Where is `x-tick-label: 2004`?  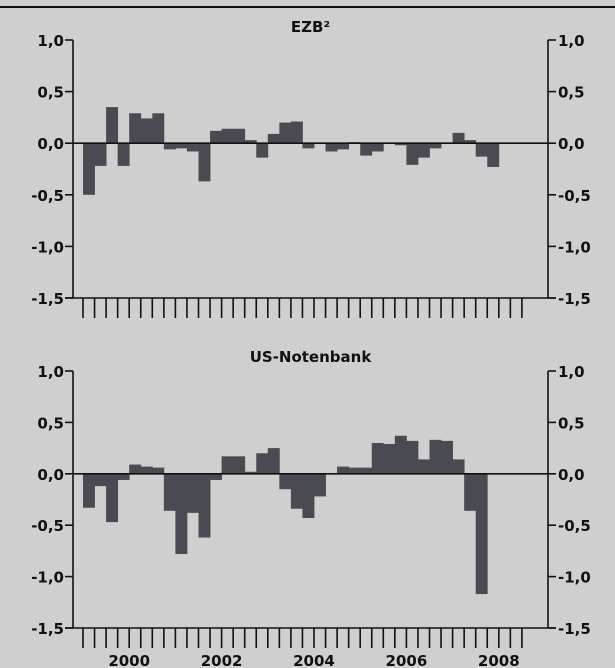
x-tick-label: 2004 is located at coordinates (314, 660).